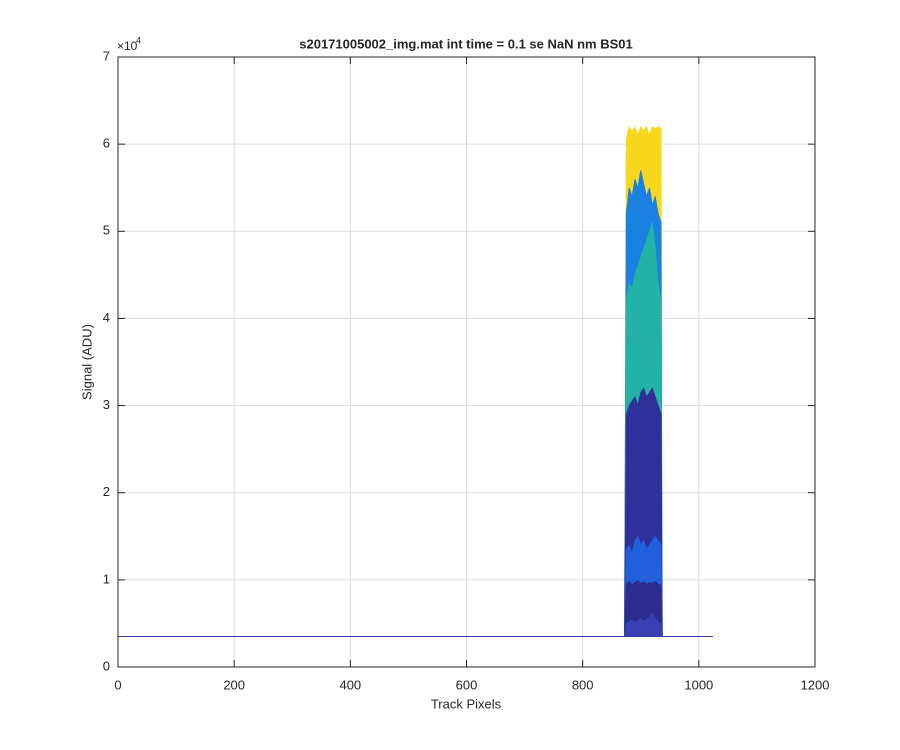 Image resolution: width=900 pixels, height=750 pixels. What do you see at coordinates (815, 684) in the screenshot?
I see `x-tick-label: 1200` at bounding box center [815, 684].